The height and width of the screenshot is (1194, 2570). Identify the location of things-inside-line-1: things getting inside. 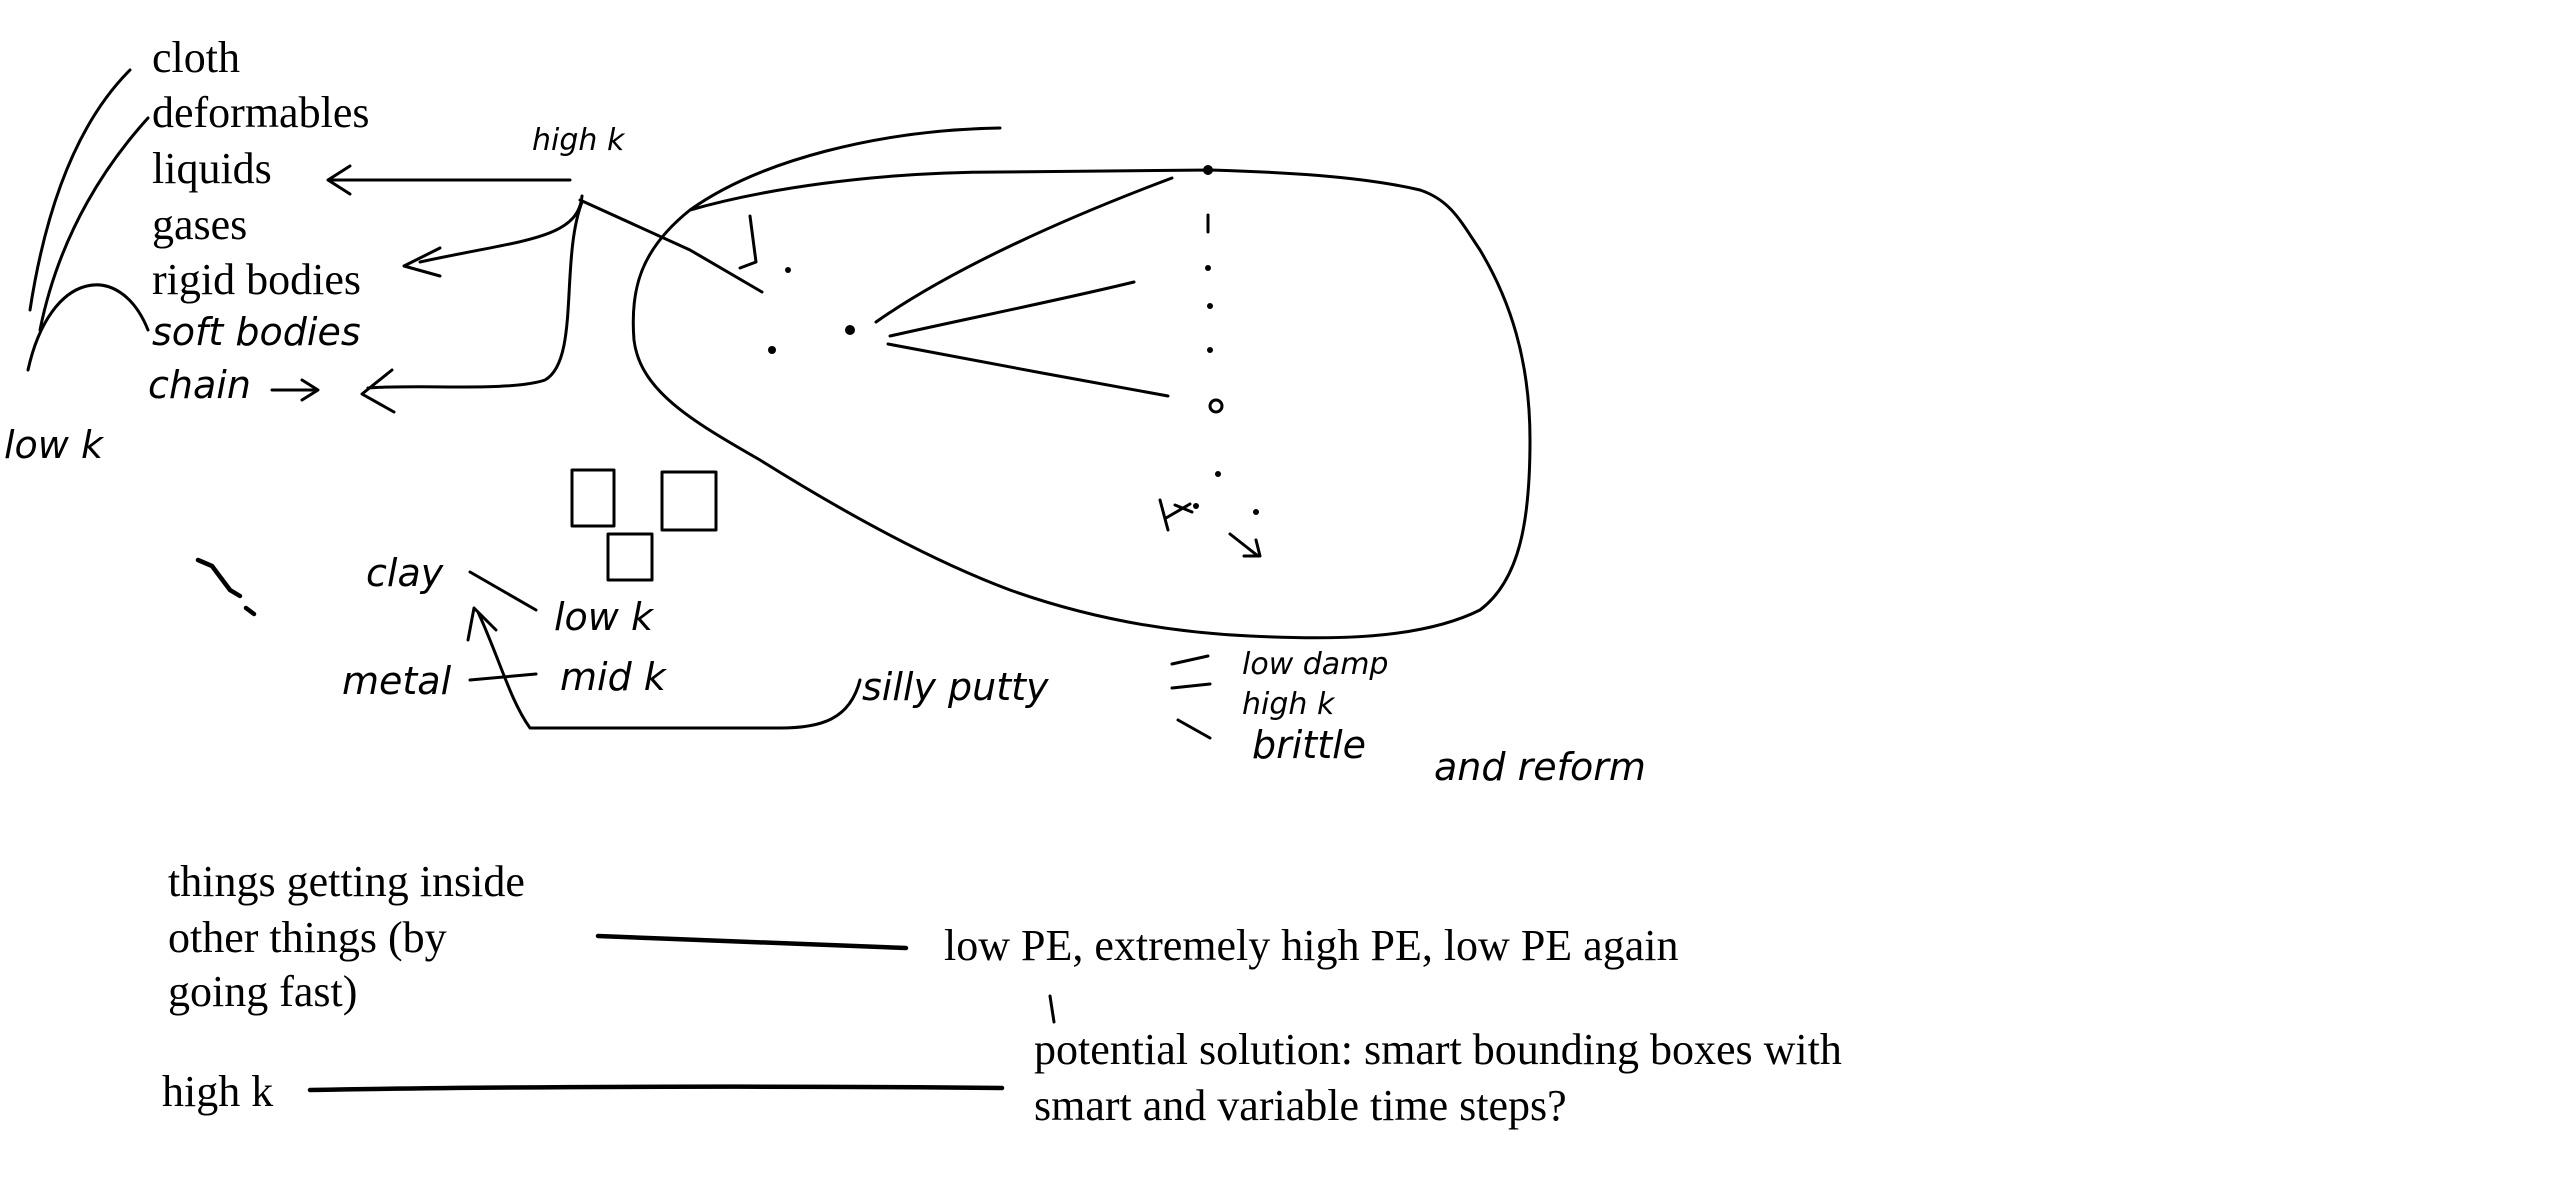
(346, 881).